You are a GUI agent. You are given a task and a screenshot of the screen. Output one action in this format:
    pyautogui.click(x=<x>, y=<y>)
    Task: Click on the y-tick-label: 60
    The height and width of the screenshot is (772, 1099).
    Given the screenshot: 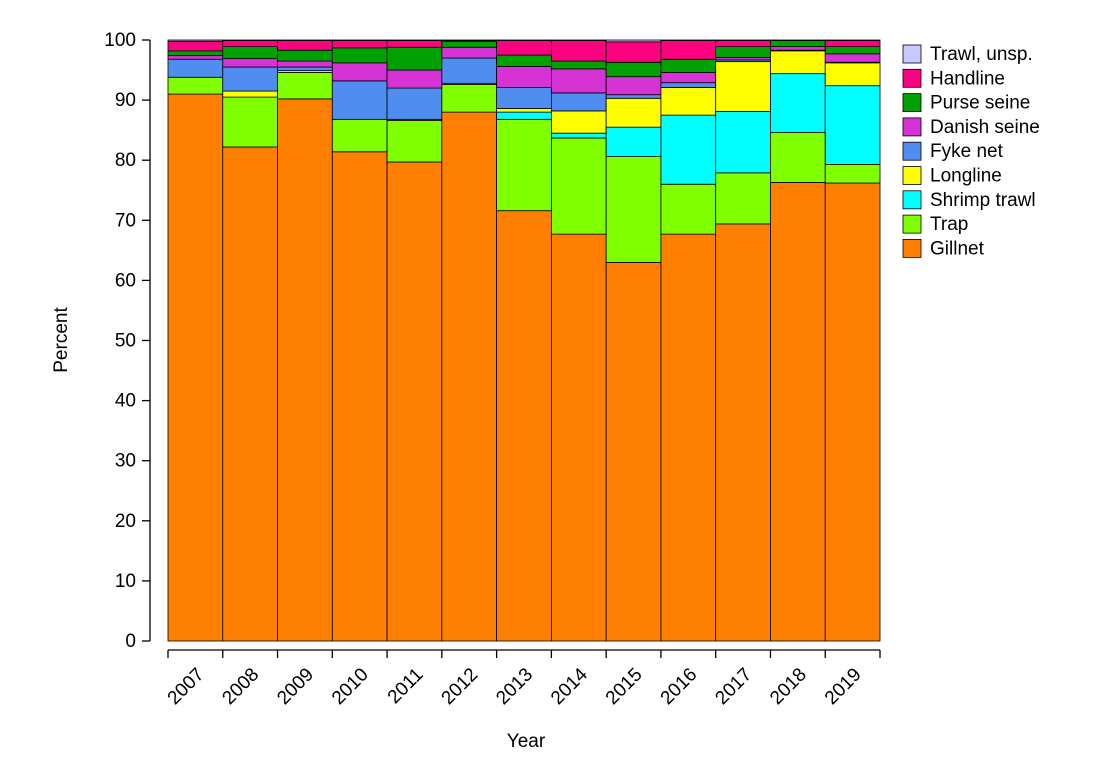 What is the action you would take?
    pyautogui.click(x=125, y=280)
    